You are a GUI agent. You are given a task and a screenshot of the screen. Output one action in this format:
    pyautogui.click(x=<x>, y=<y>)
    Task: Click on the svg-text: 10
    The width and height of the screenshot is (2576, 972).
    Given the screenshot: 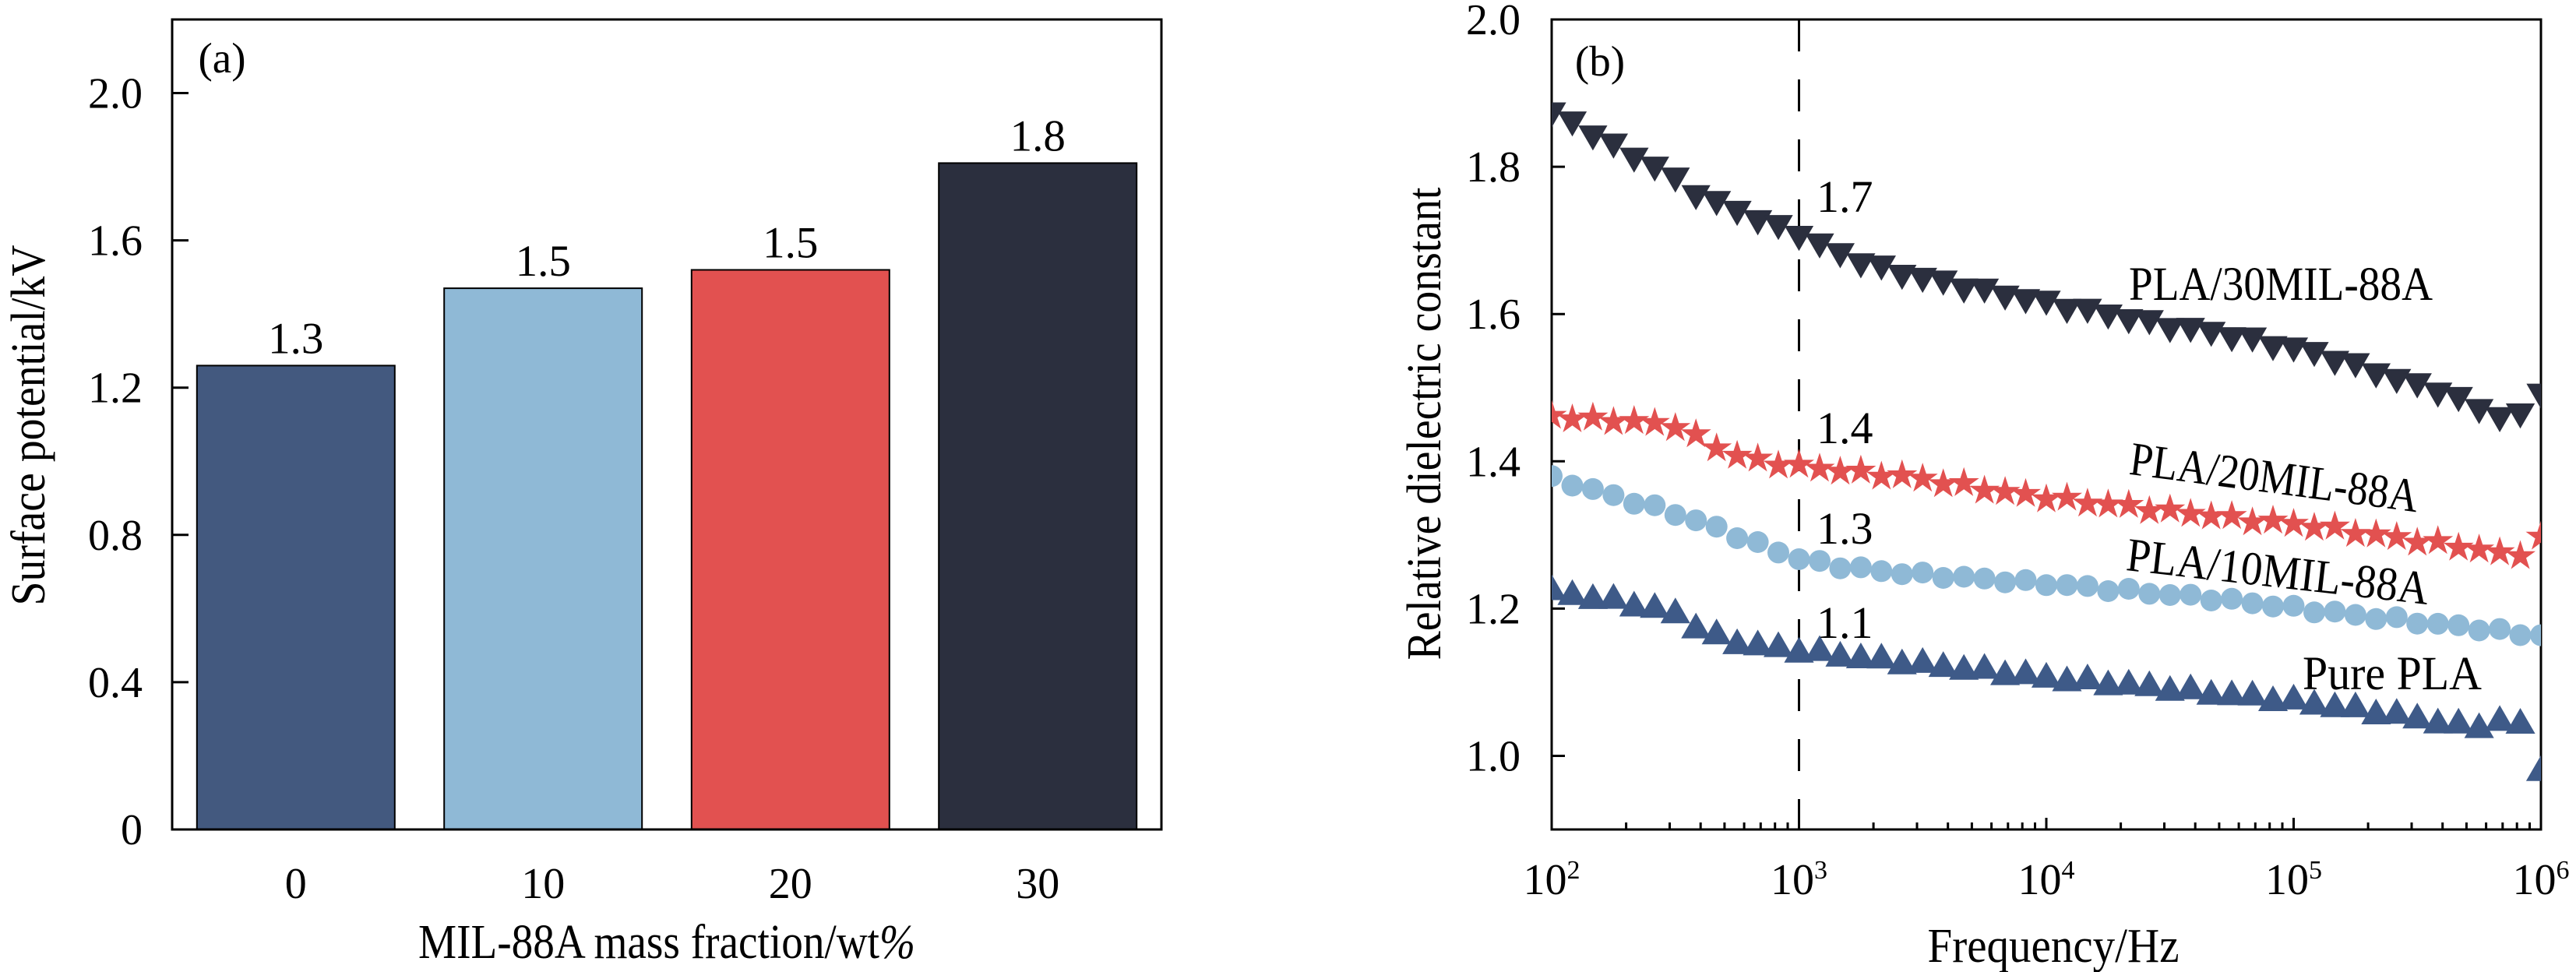 What is the action you would take?
    pyautogui.click(x=543, y=884)
    